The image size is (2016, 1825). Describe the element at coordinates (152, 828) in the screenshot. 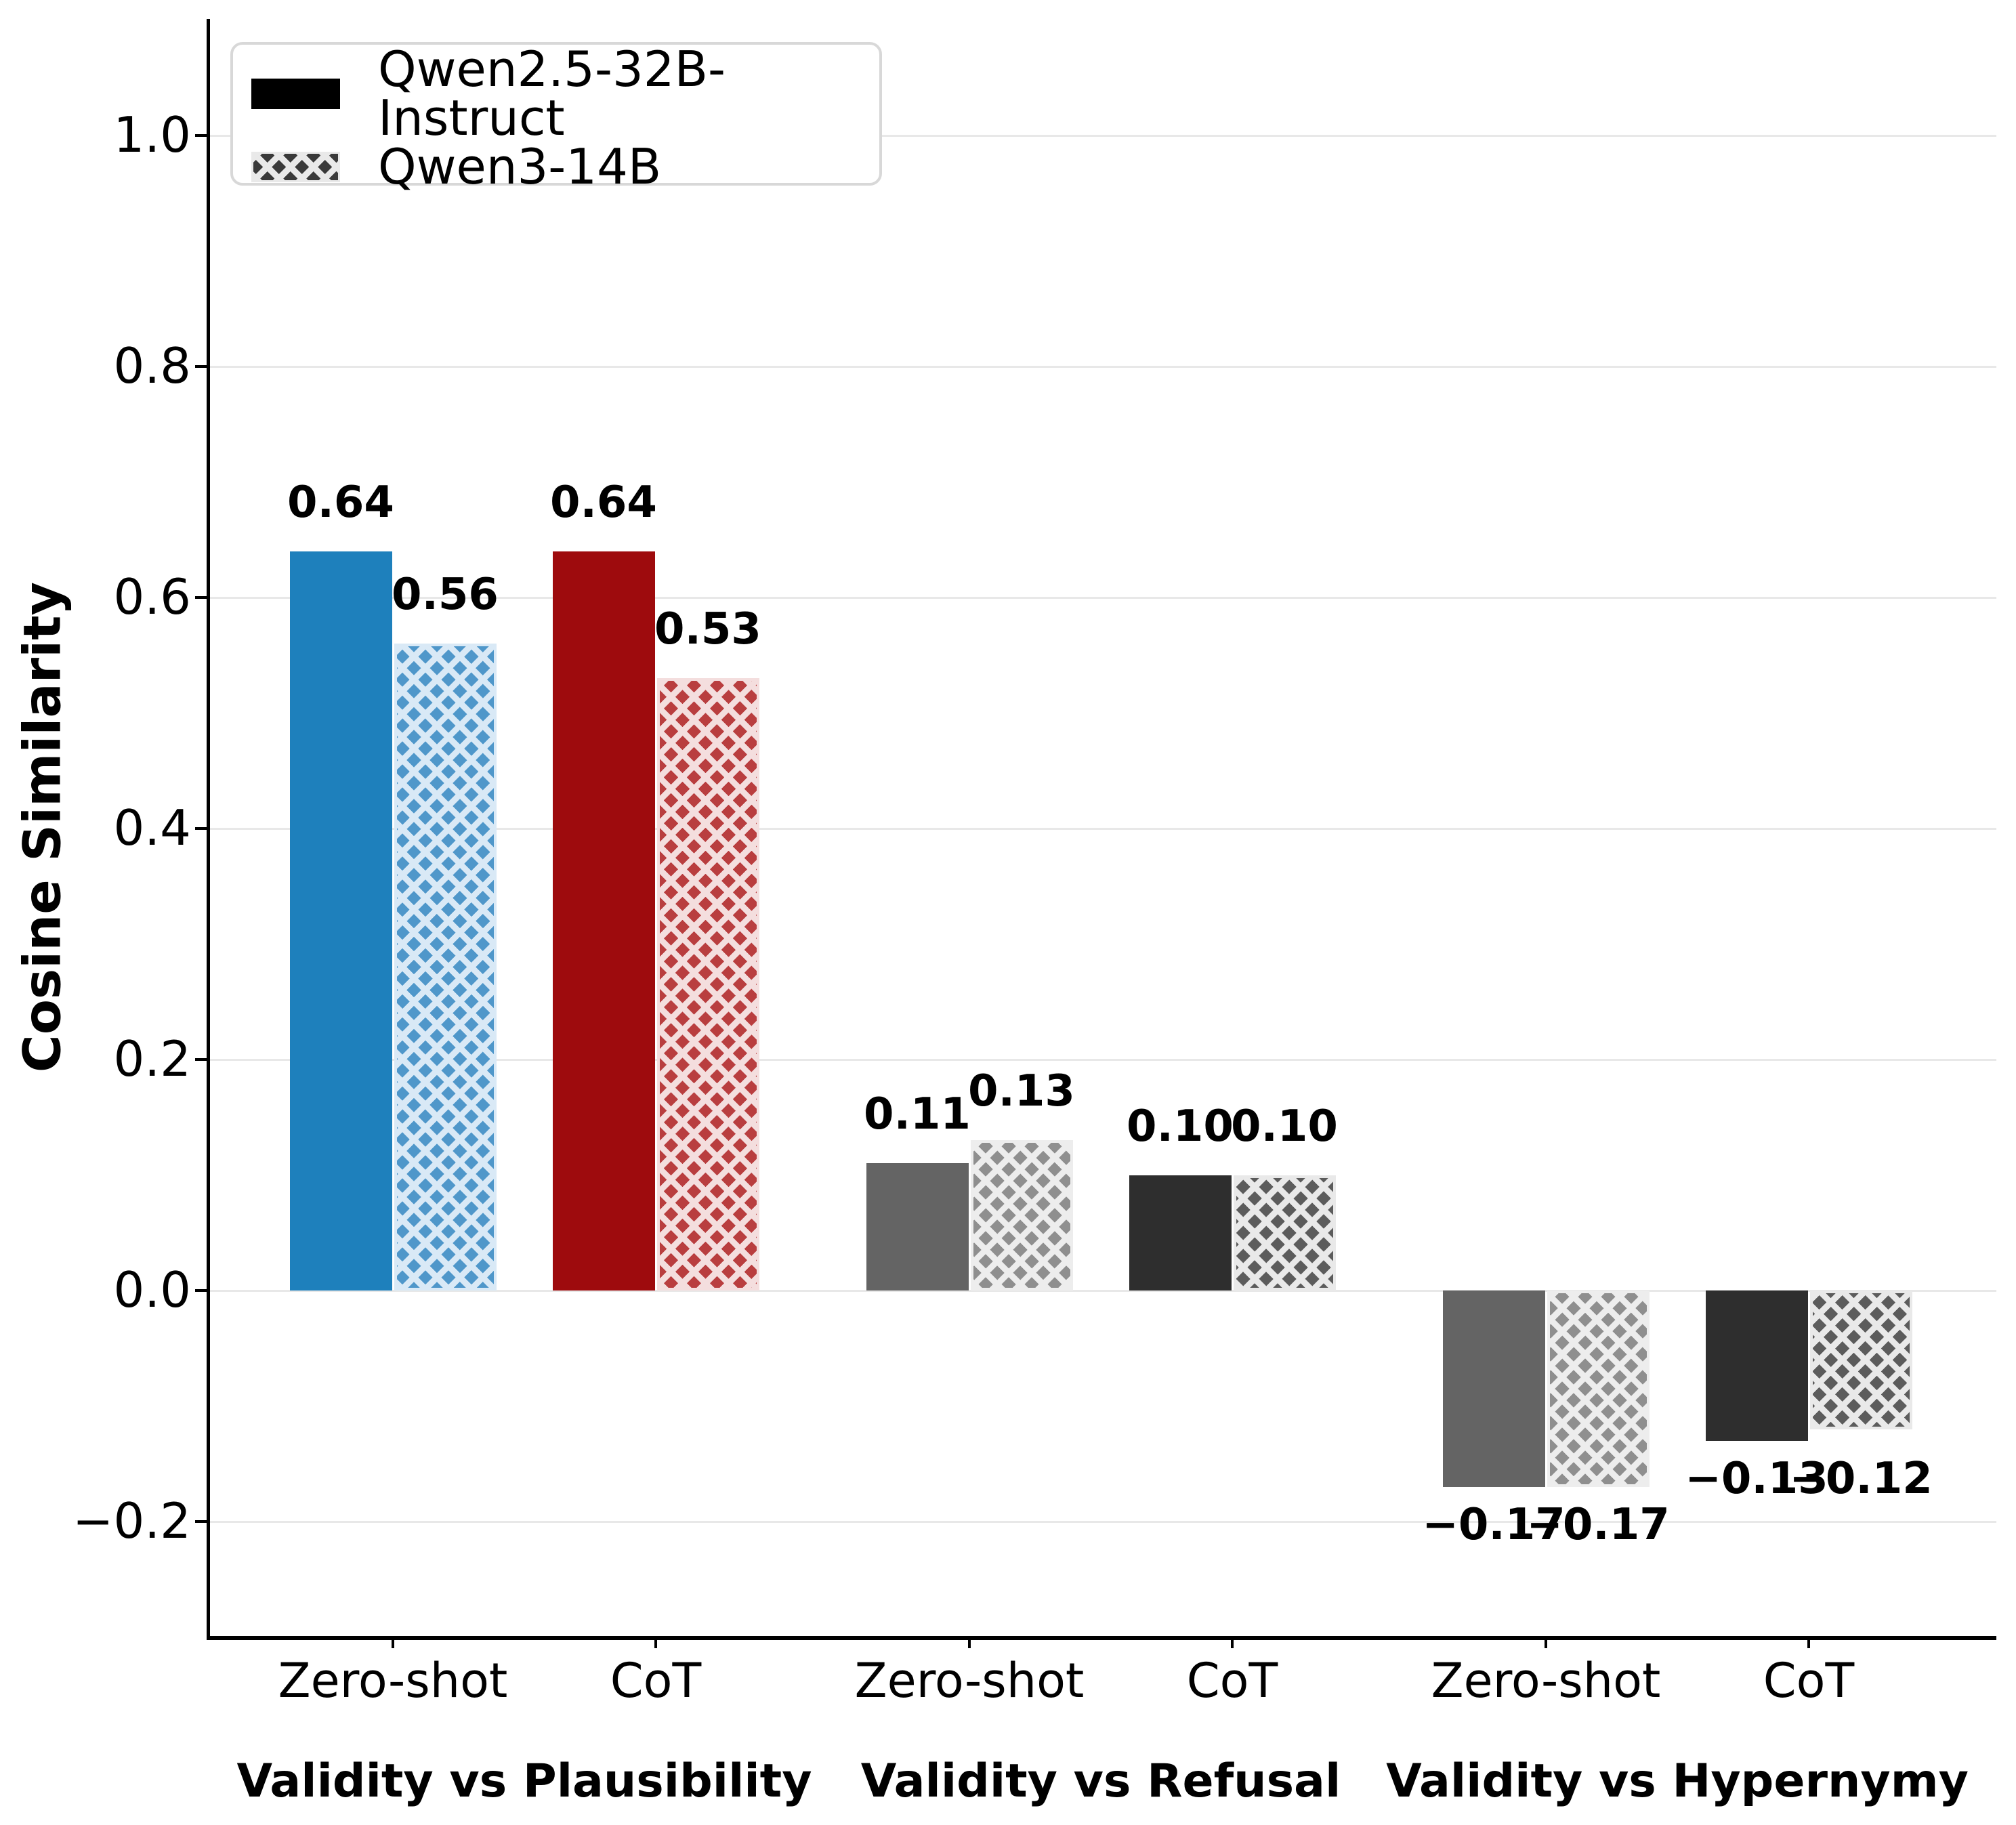

I see `y-tick-label: 0.4` at that location.